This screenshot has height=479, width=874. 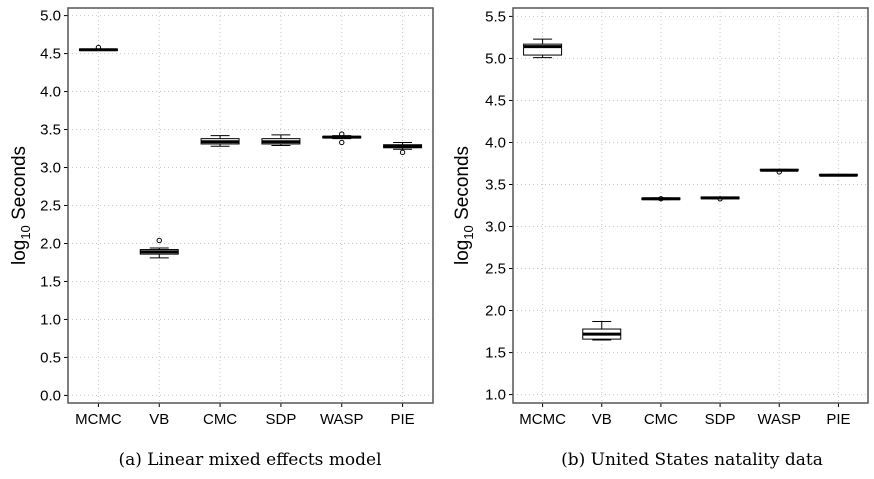 What do you see at coordinates (50, 395) in the screenshot?
I see `y-tick-label: 0.0` at bounding box center [50, 395].